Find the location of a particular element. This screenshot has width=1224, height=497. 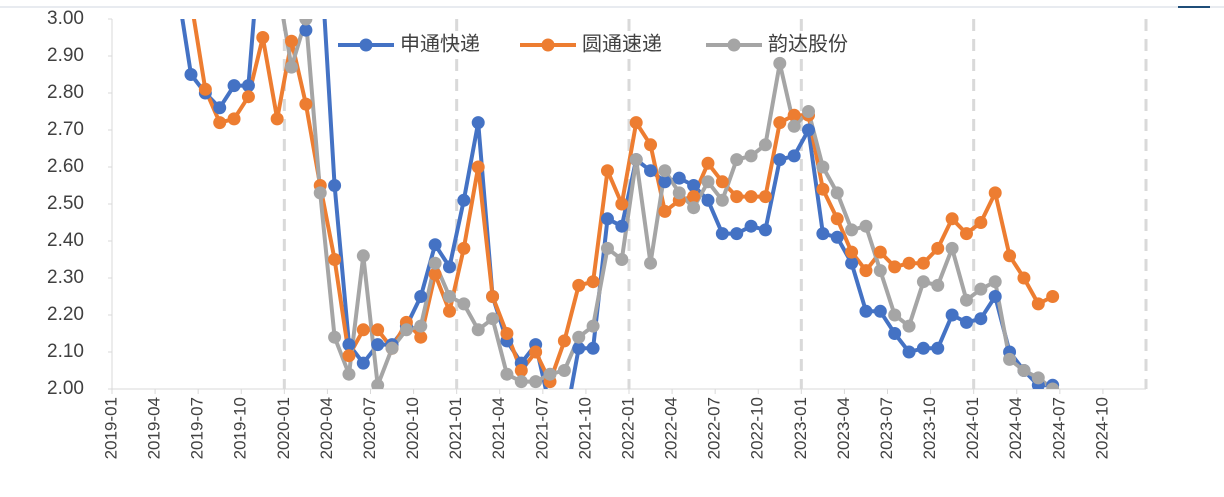

x-tick-label: 2020-04 is located at coordinates (326, 428).